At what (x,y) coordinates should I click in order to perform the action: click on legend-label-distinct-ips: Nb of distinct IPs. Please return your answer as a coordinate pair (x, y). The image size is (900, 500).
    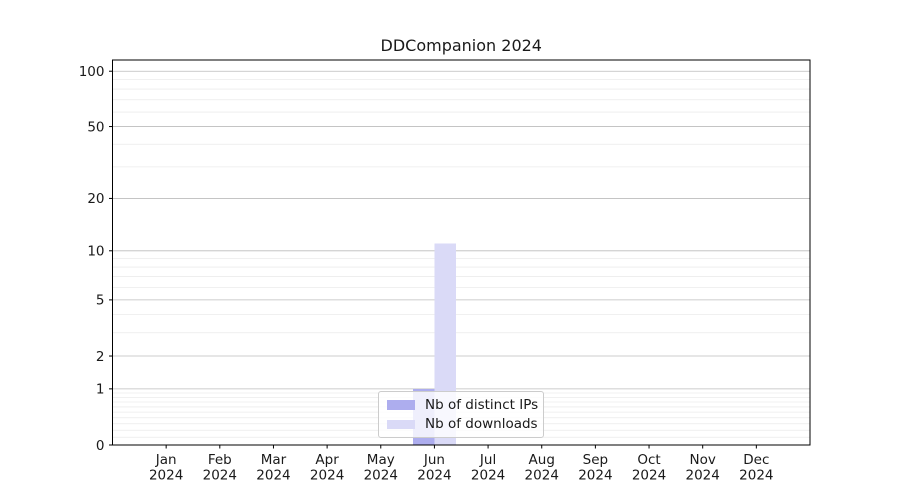
    Looking at the image, I should click on (482, 404).